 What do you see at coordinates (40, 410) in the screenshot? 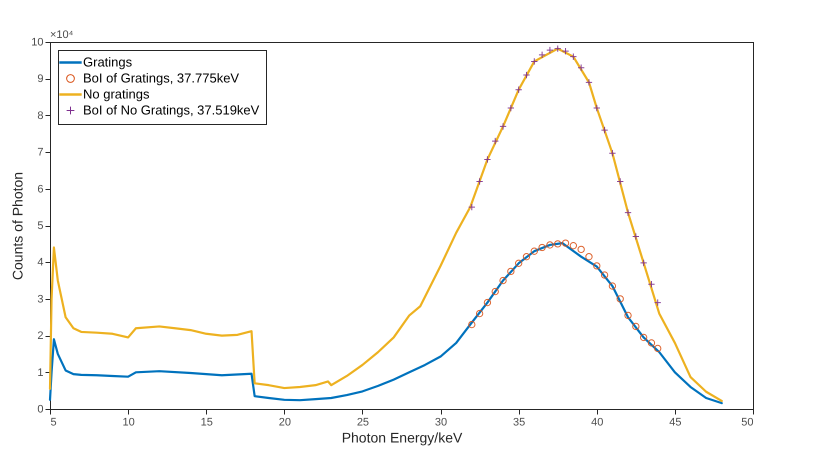
I see `y-tick-label: 0` at bounding box center [40, 410].